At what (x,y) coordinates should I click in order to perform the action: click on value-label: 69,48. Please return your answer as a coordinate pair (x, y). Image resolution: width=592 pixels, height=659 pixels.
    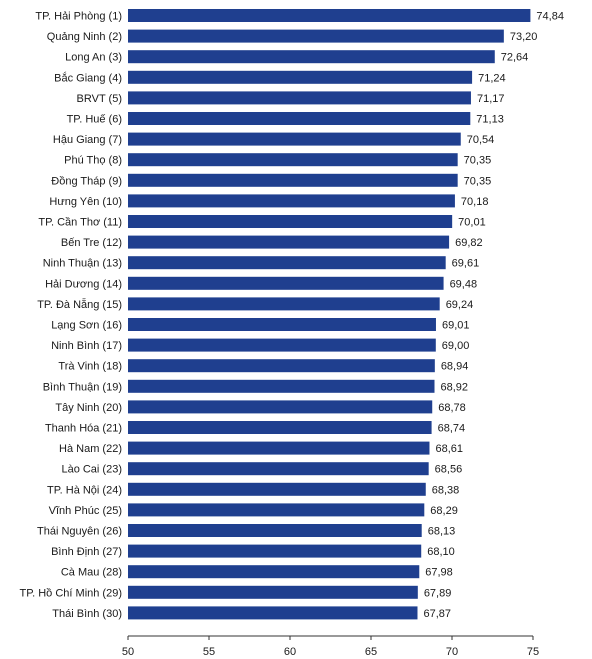
    Looking at the image, I should click on (464, 284).